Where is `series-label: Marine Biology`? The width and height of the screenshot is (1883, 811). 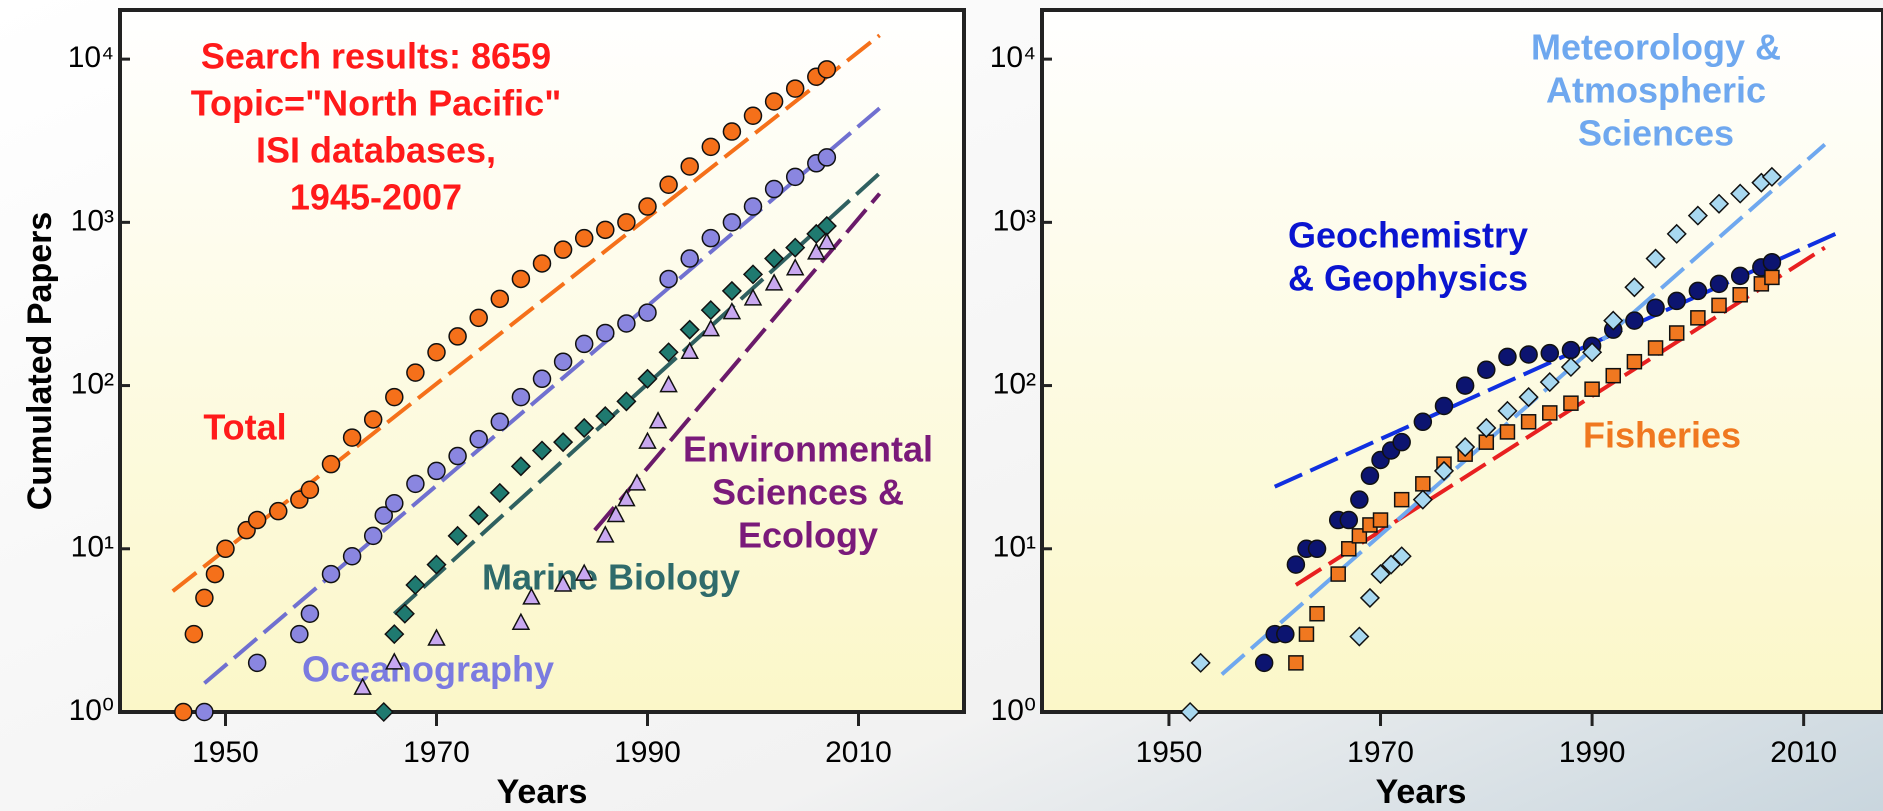 series-label: Marine Biology is located at coordinates (611, 577).